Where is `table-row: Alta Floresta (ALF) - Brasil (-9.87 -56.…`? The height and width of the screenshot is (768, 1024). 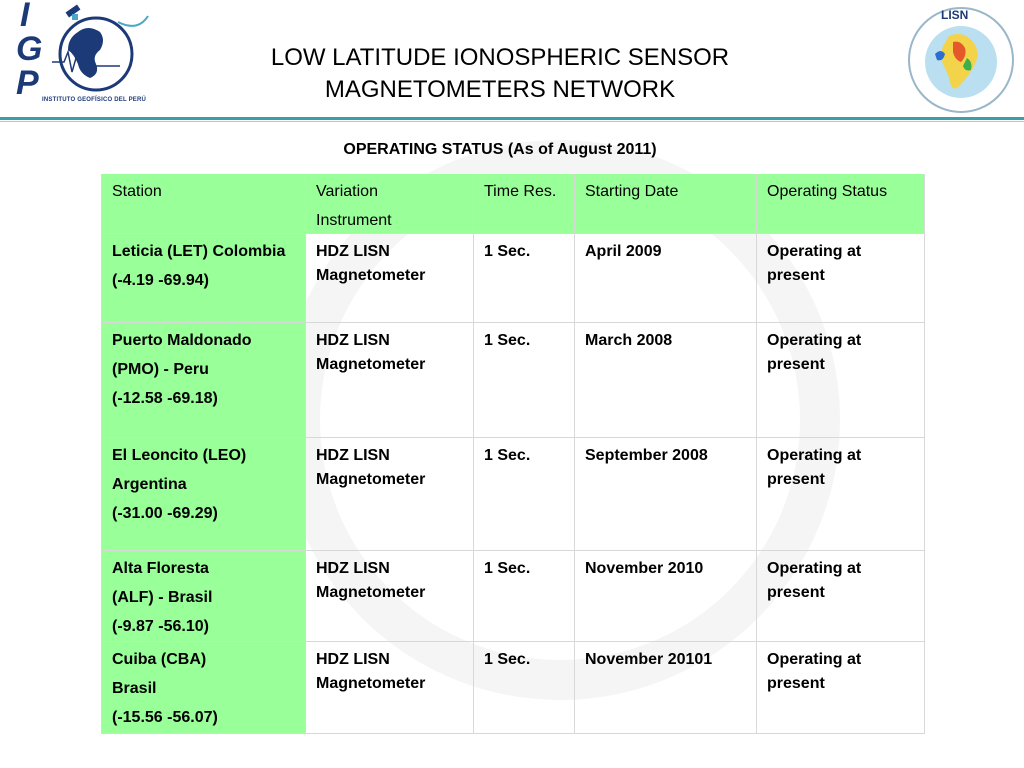
table-row: Alta Floresta (ALF) - Brasil (-9.87 -56.… is located at coordinates (513, 596).